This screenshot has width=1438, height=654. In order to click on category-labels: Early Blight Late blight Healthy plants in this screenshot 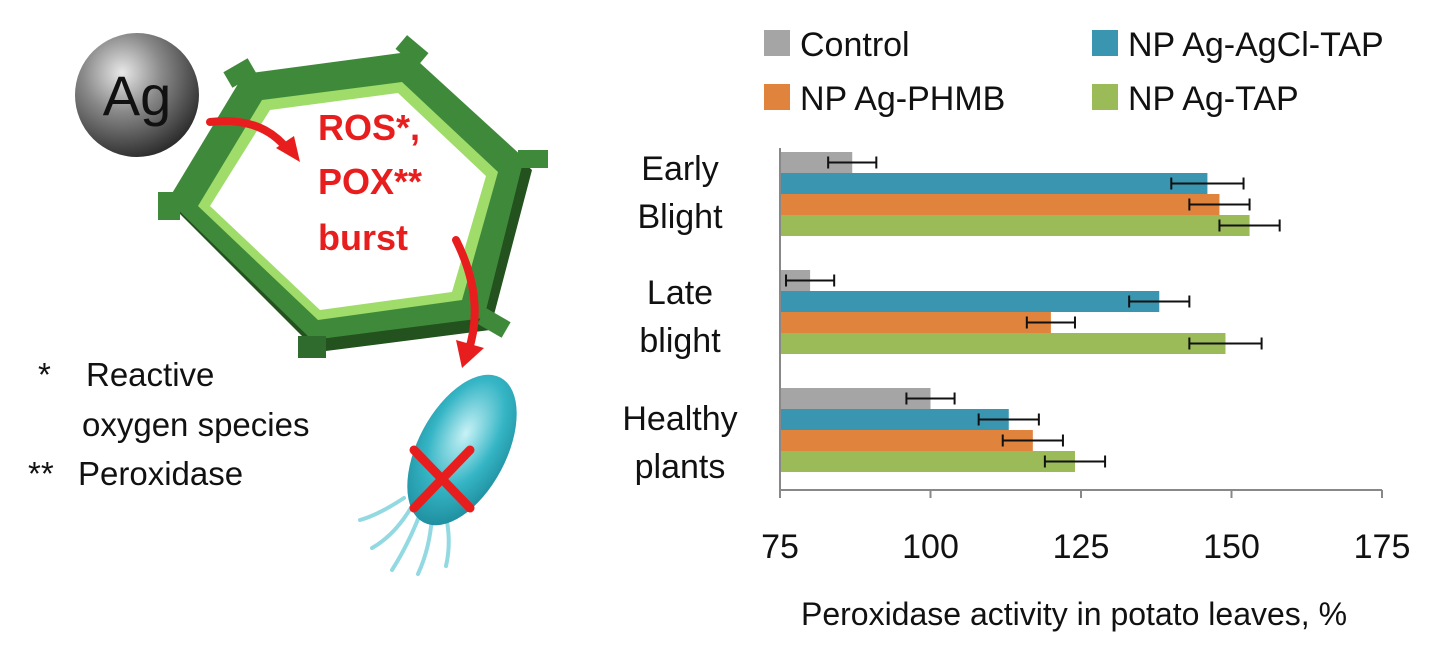, I will do `click(679, 318)`.